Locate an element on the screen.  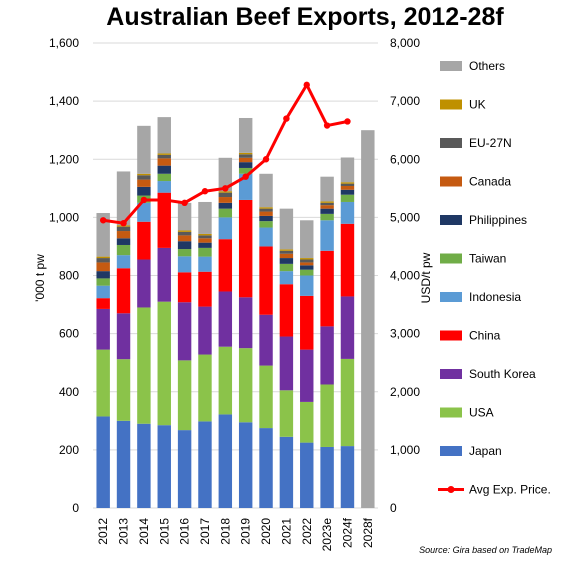
legend-label: Philippines is located at coordinates (498, 220).